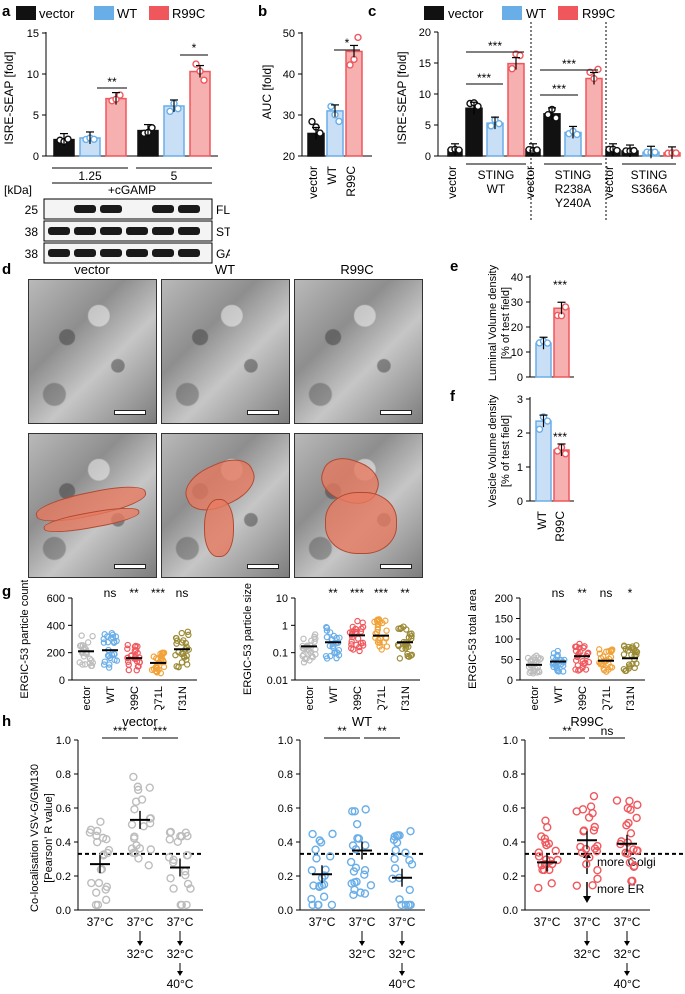 The width and height of the screenshot is (685, 994). What do you see at coordinates (474, 132) in the screenshot?
I see `bar` at bounding box center [474, 132].